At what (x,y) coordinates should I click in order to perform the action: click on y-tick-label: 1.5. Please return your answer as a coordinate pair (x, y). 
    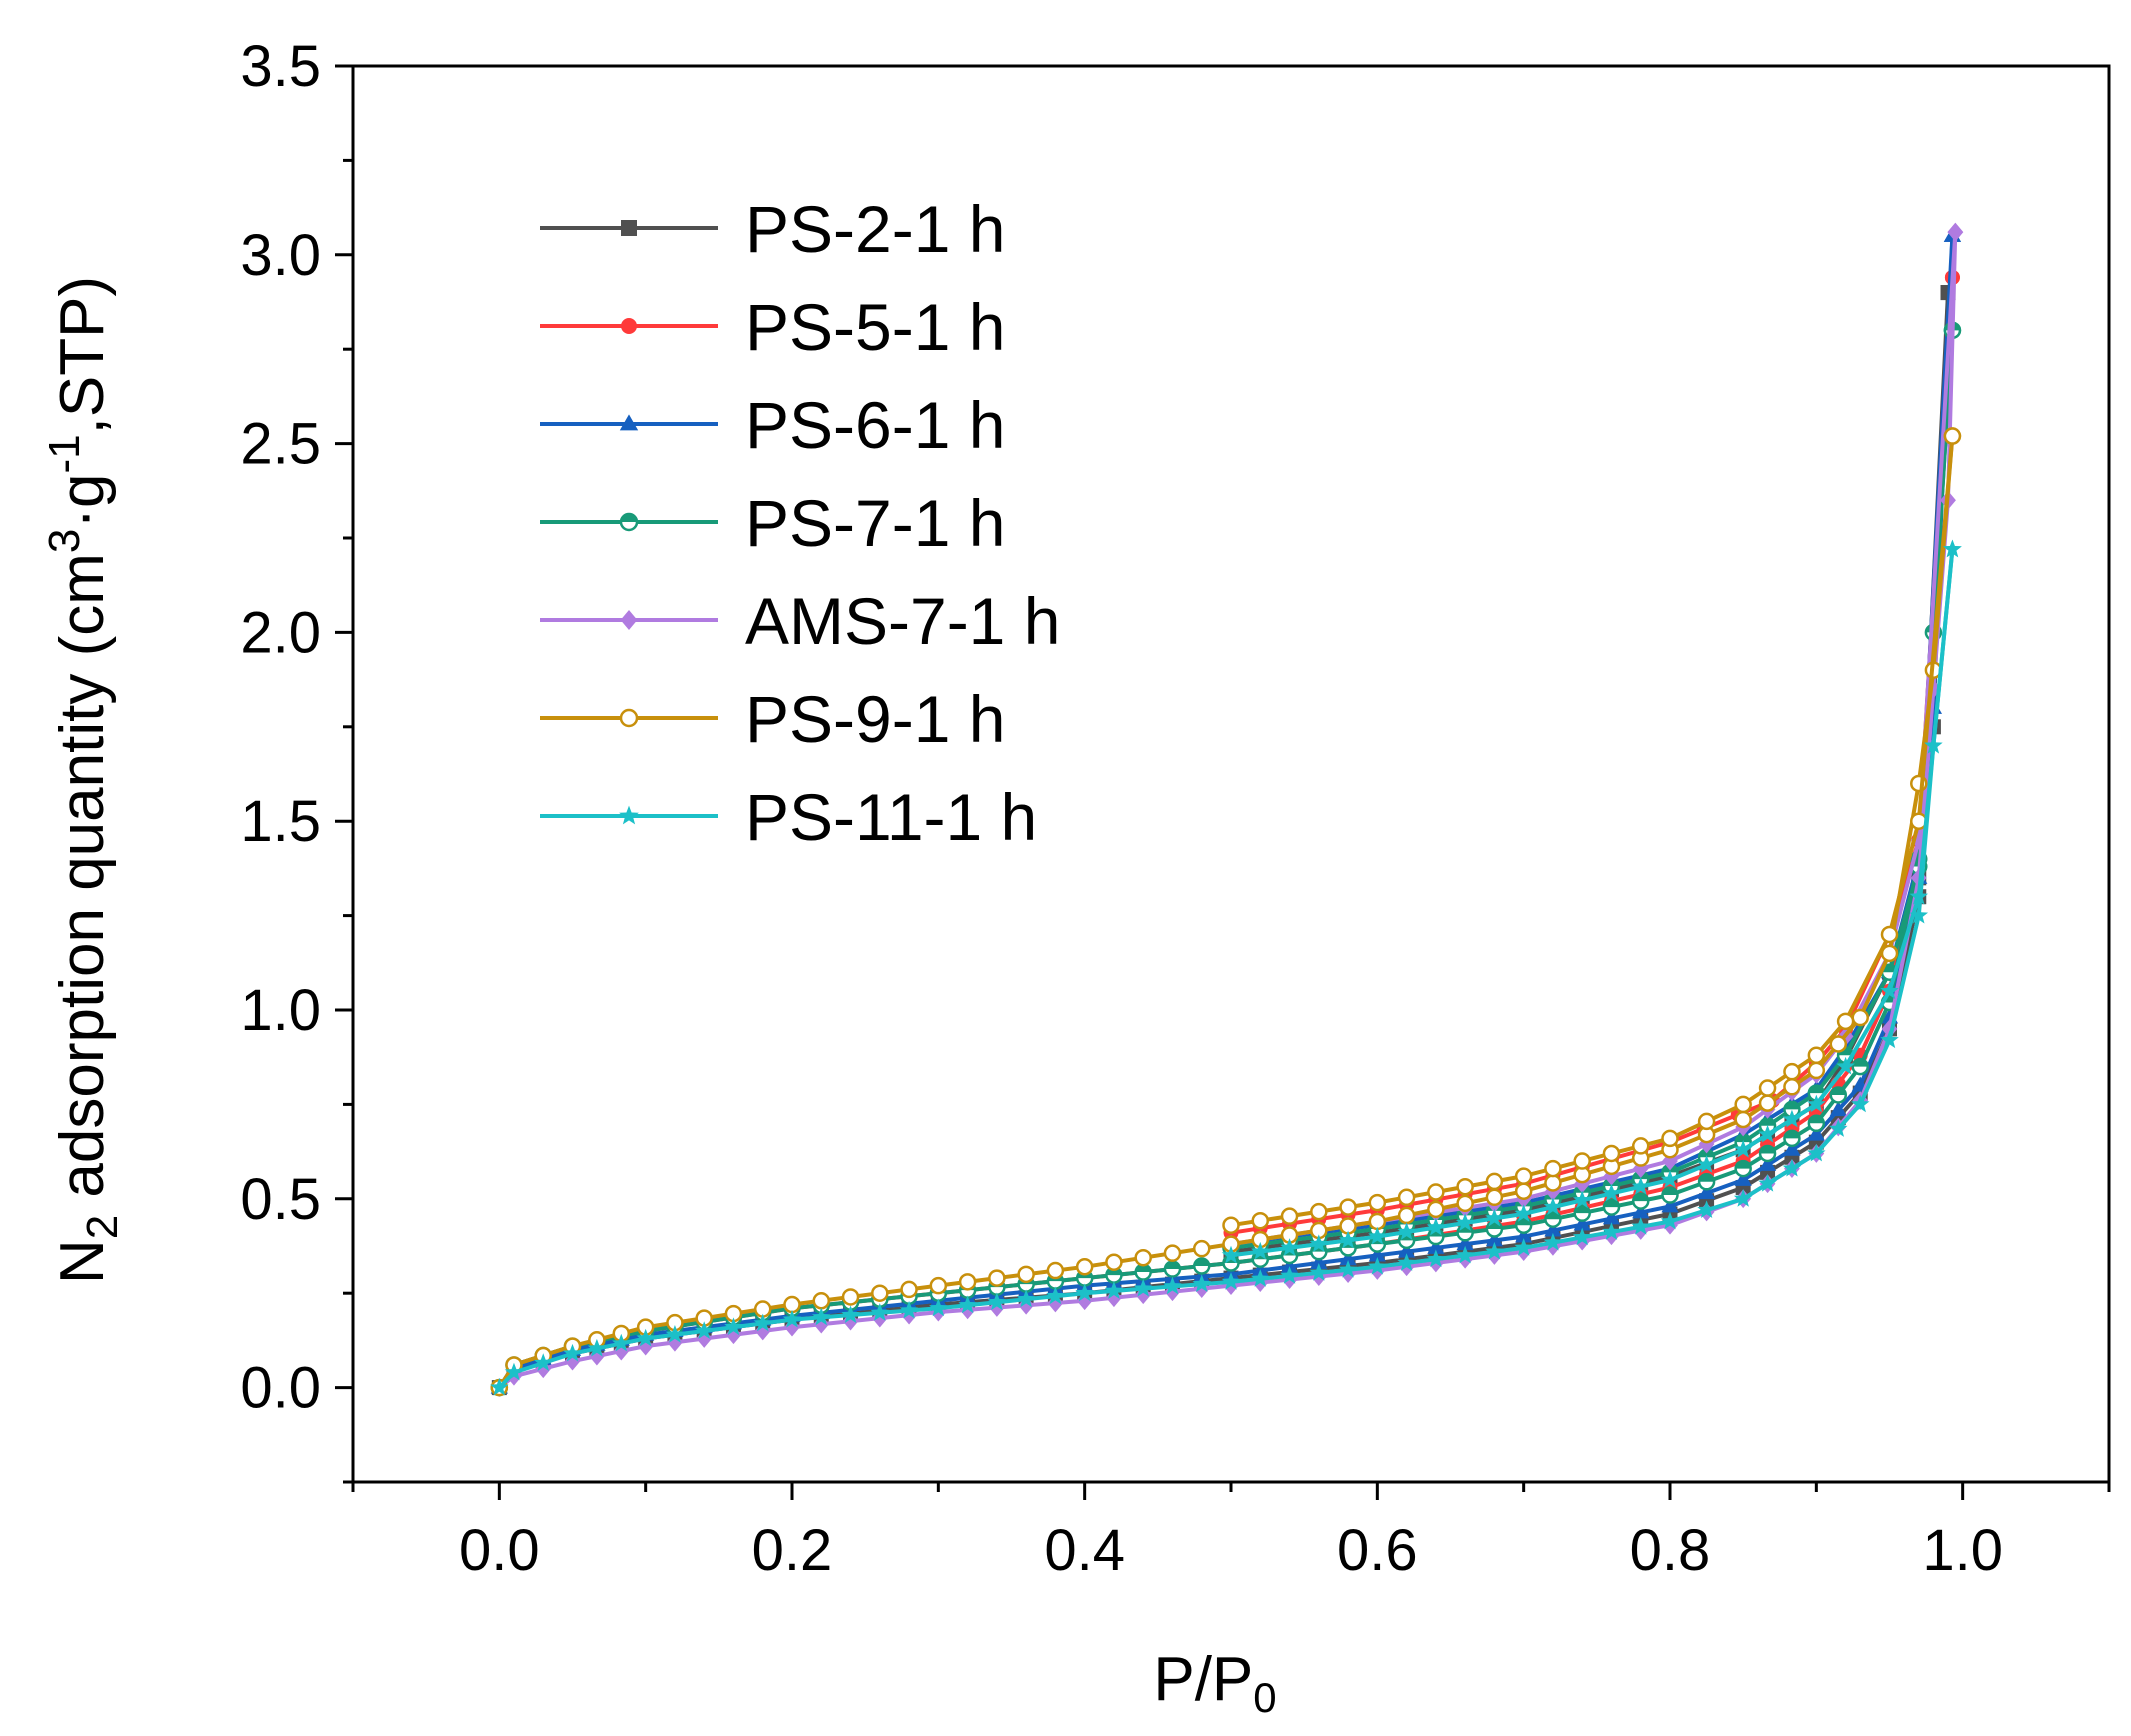
    Looking at the image, I should click on (280, 821).